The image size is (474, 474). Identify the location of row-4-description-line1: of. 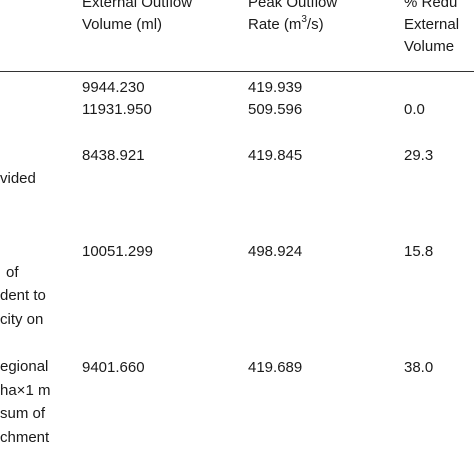
(12, 272).